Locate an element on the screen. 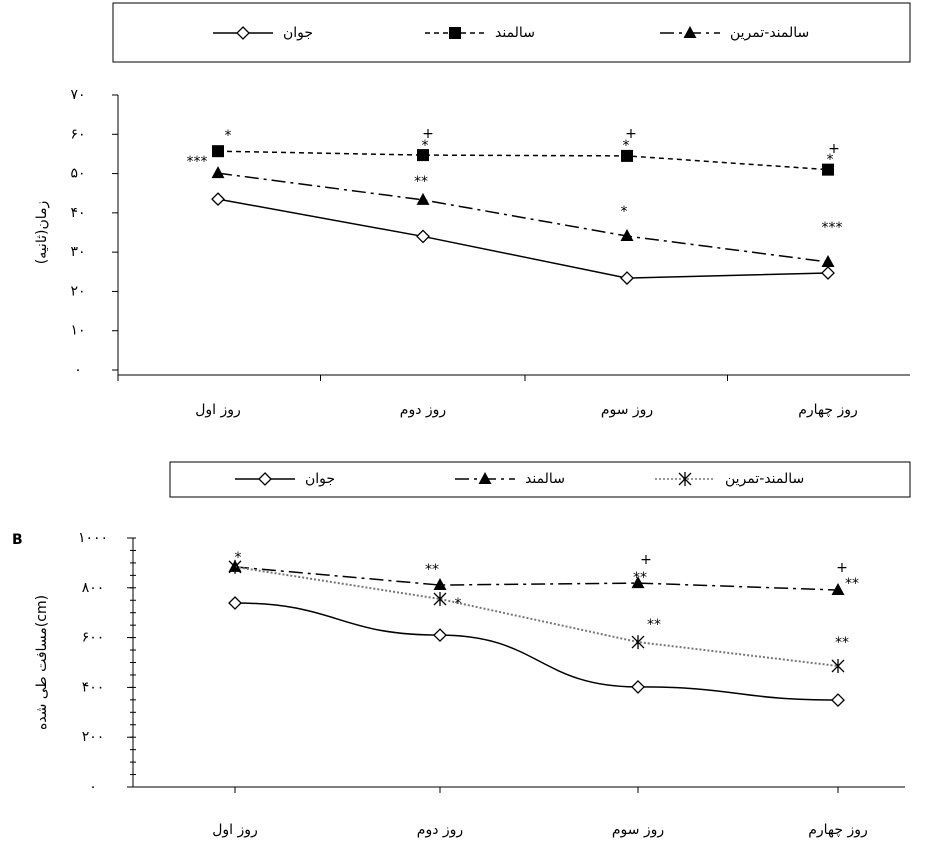  y-tick-label: ۴۰ is located at coordinates (77, 213).